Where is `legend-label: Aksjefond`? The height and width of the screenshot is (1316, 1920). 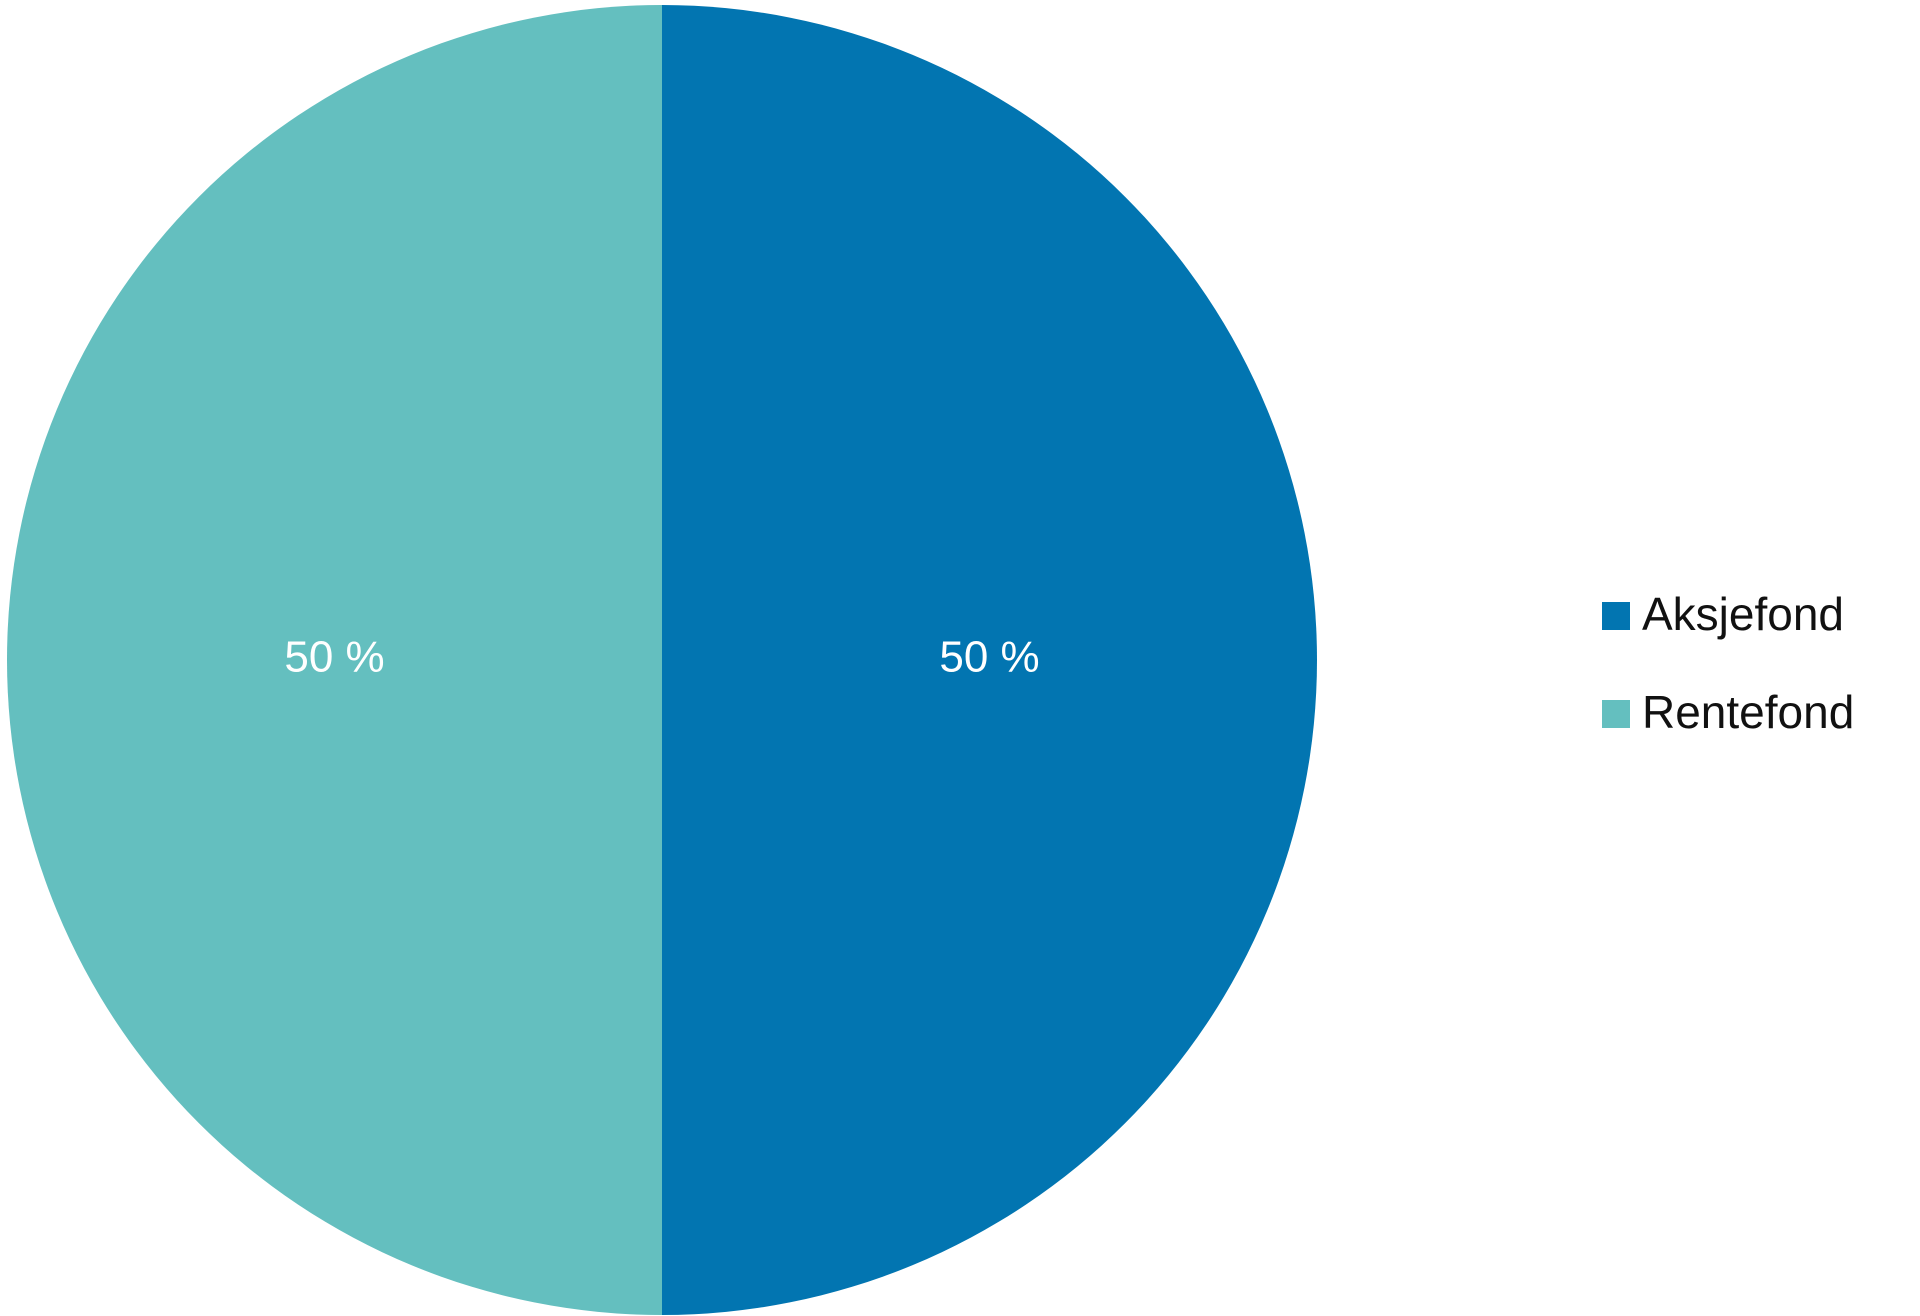 legend-label: Aksjefond is located at coordinates (1743, 614).